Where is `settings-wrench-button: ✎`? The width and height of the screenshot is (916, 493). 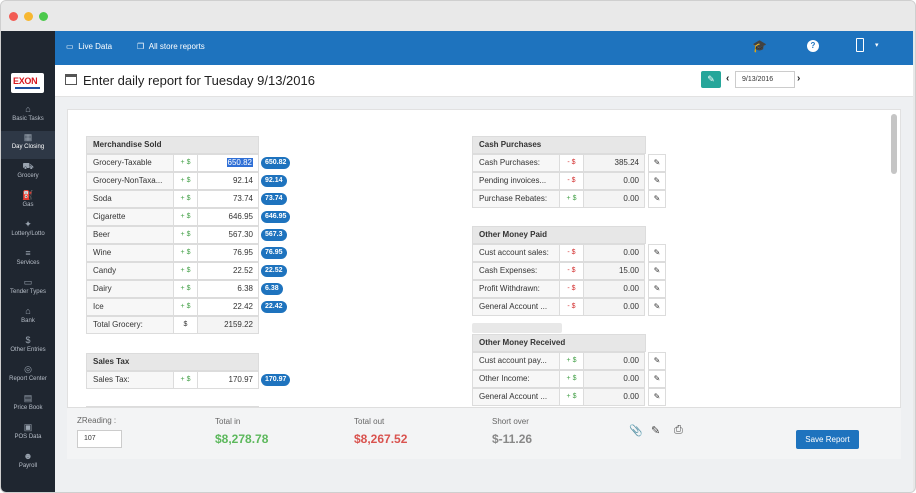 settings-wrench-button: ✎ is located at coordinates (711, 79).